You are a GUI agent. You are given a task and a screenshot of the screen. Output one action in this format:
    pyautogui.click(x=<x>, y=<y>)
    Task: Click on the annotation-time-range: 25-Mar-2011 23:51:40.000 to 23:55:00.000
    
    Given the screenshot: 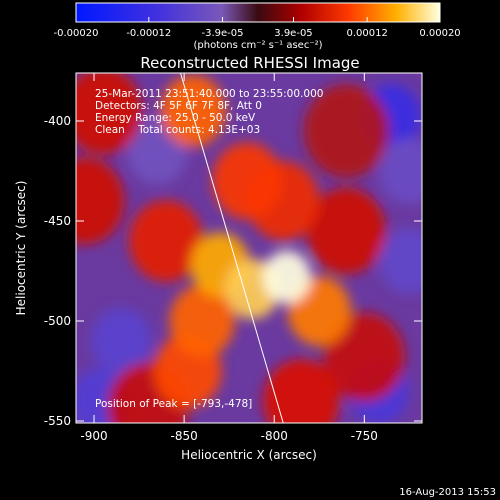 What is the action you would take?
    pyautogui.click(x=209, y=94)
    